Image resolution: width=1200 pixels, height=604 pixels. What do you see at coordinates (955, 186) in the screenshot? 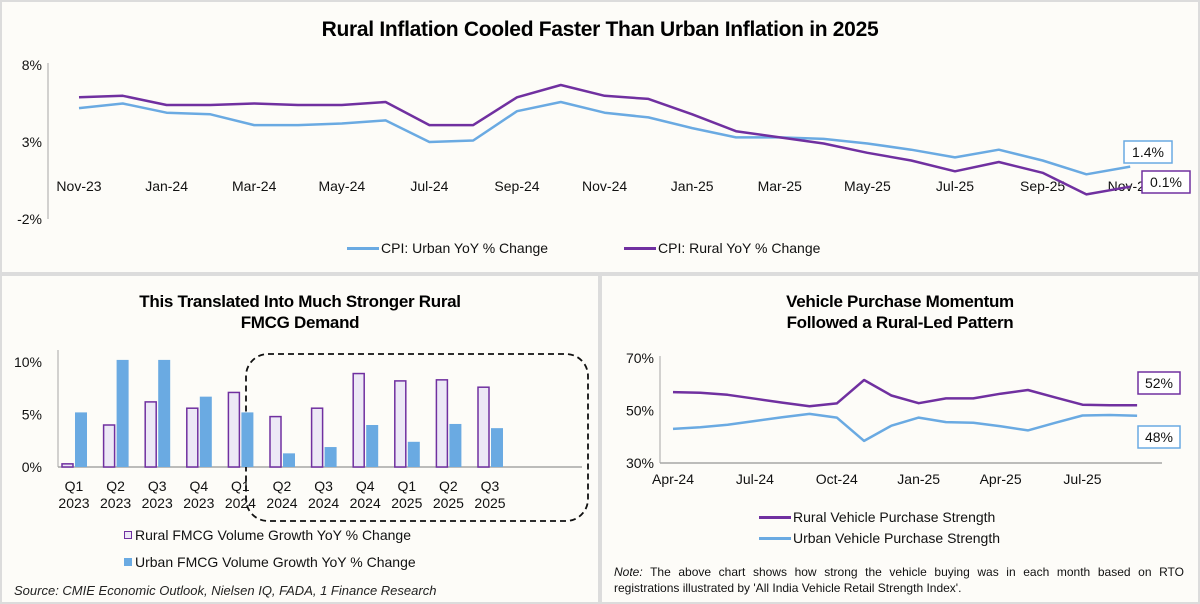
I see `x-tick-label: Jul-25` at bounding box center [955, 186].